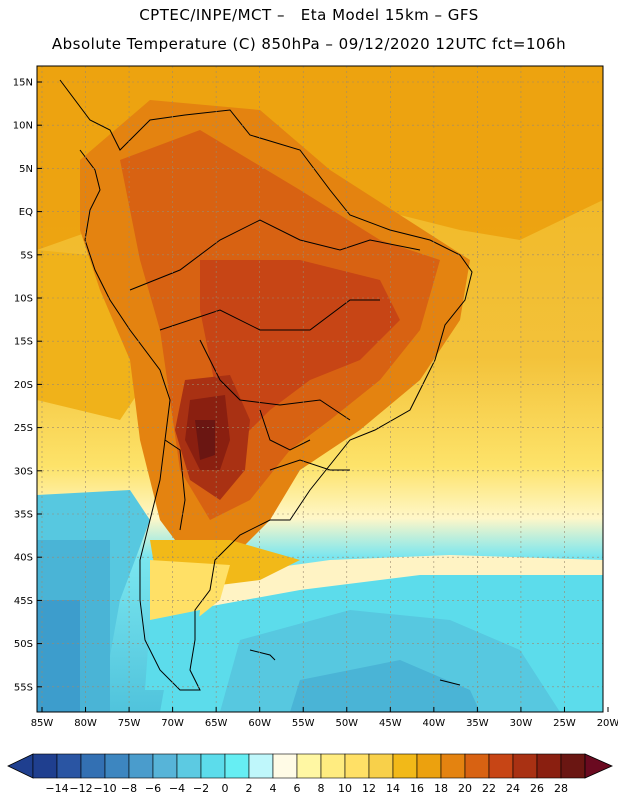 The height and width of the screenshot is (800, 618). What do you see at coordinates (85, 723) in the screenshot?
I see `lon-tick-label: 80W` at bounding box center [85, 723].